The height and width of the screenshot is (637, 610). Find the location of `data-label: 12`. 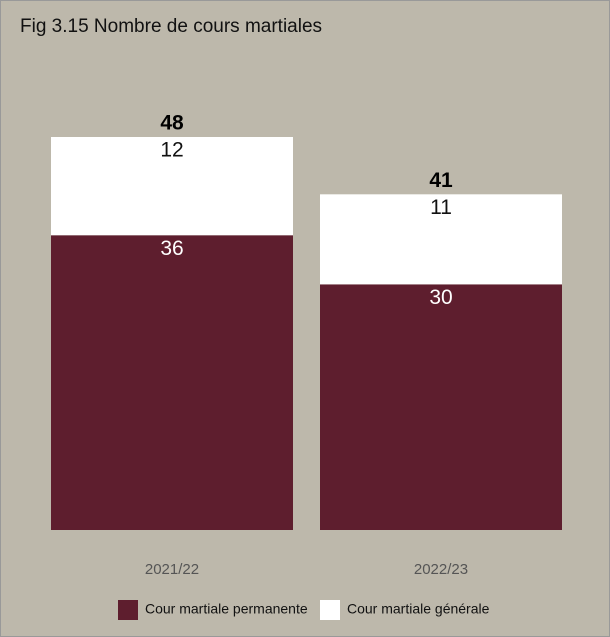

data-label: 12 is located at coordinates (171, 150).